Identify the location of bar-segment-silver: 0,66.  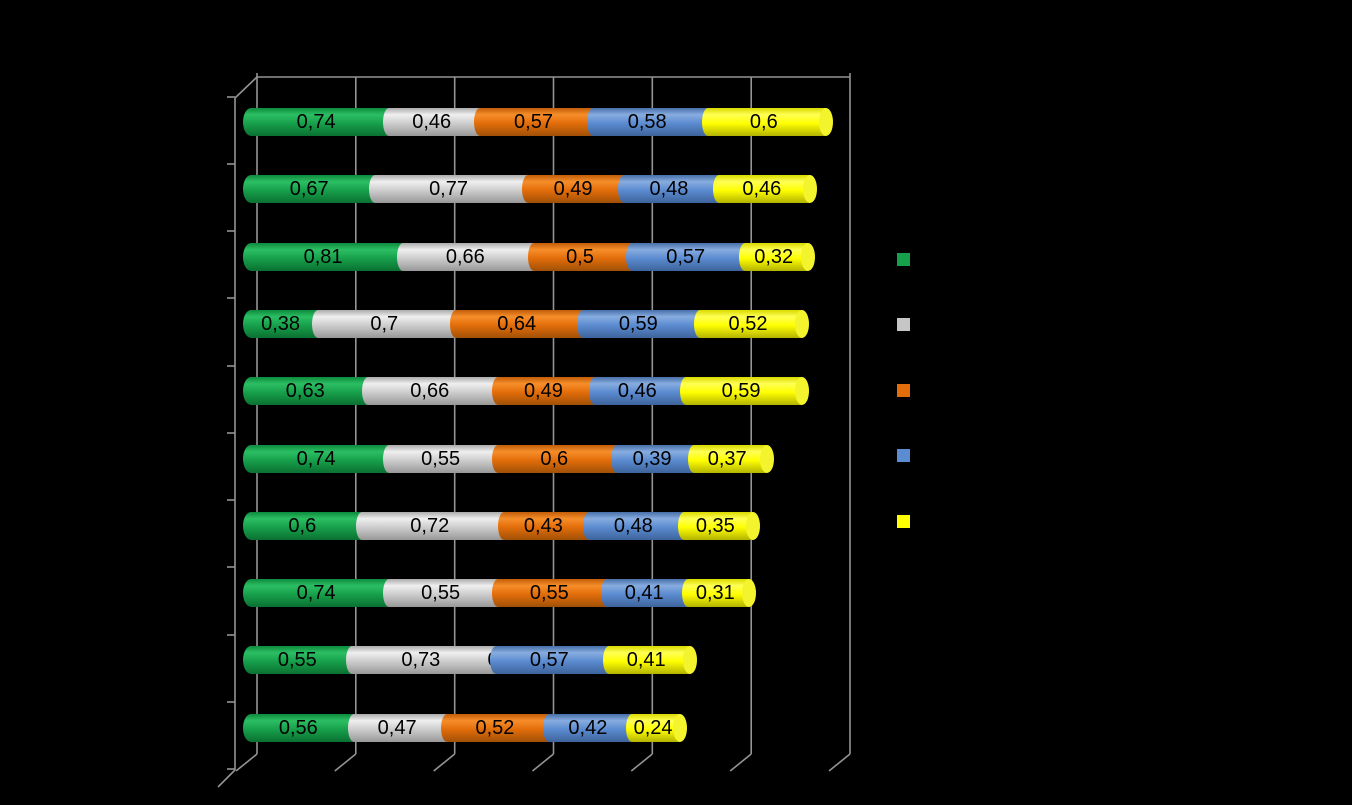
(429, 391).